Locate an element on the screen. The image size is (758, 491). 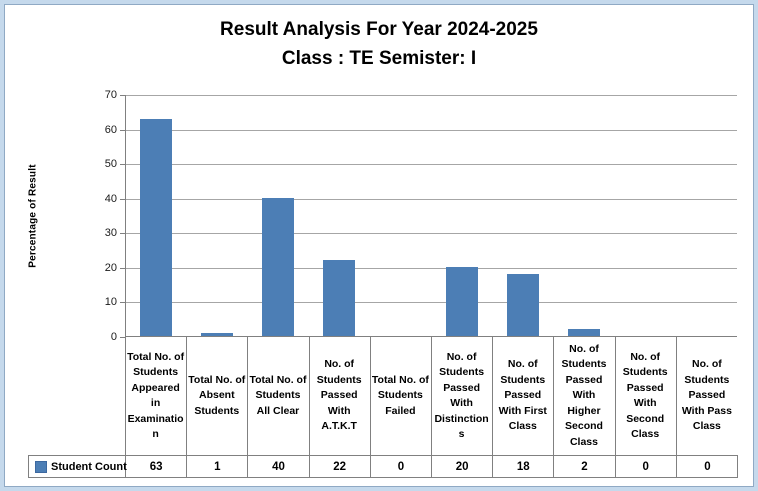
y-tick-label: 70 is located at coordinates (110, 95).